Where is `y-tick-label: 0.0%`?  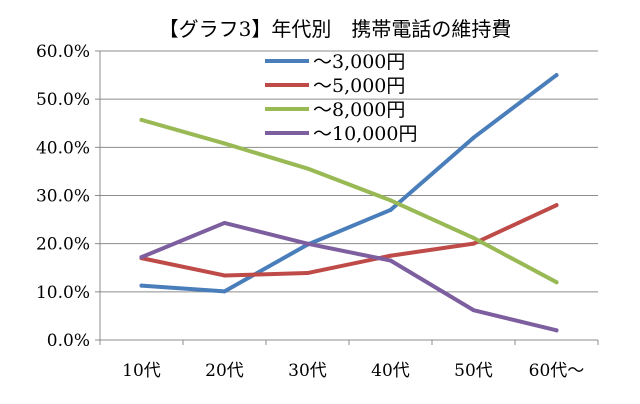 y-tick-label: 0.0% is located at coordinates (68, 341).